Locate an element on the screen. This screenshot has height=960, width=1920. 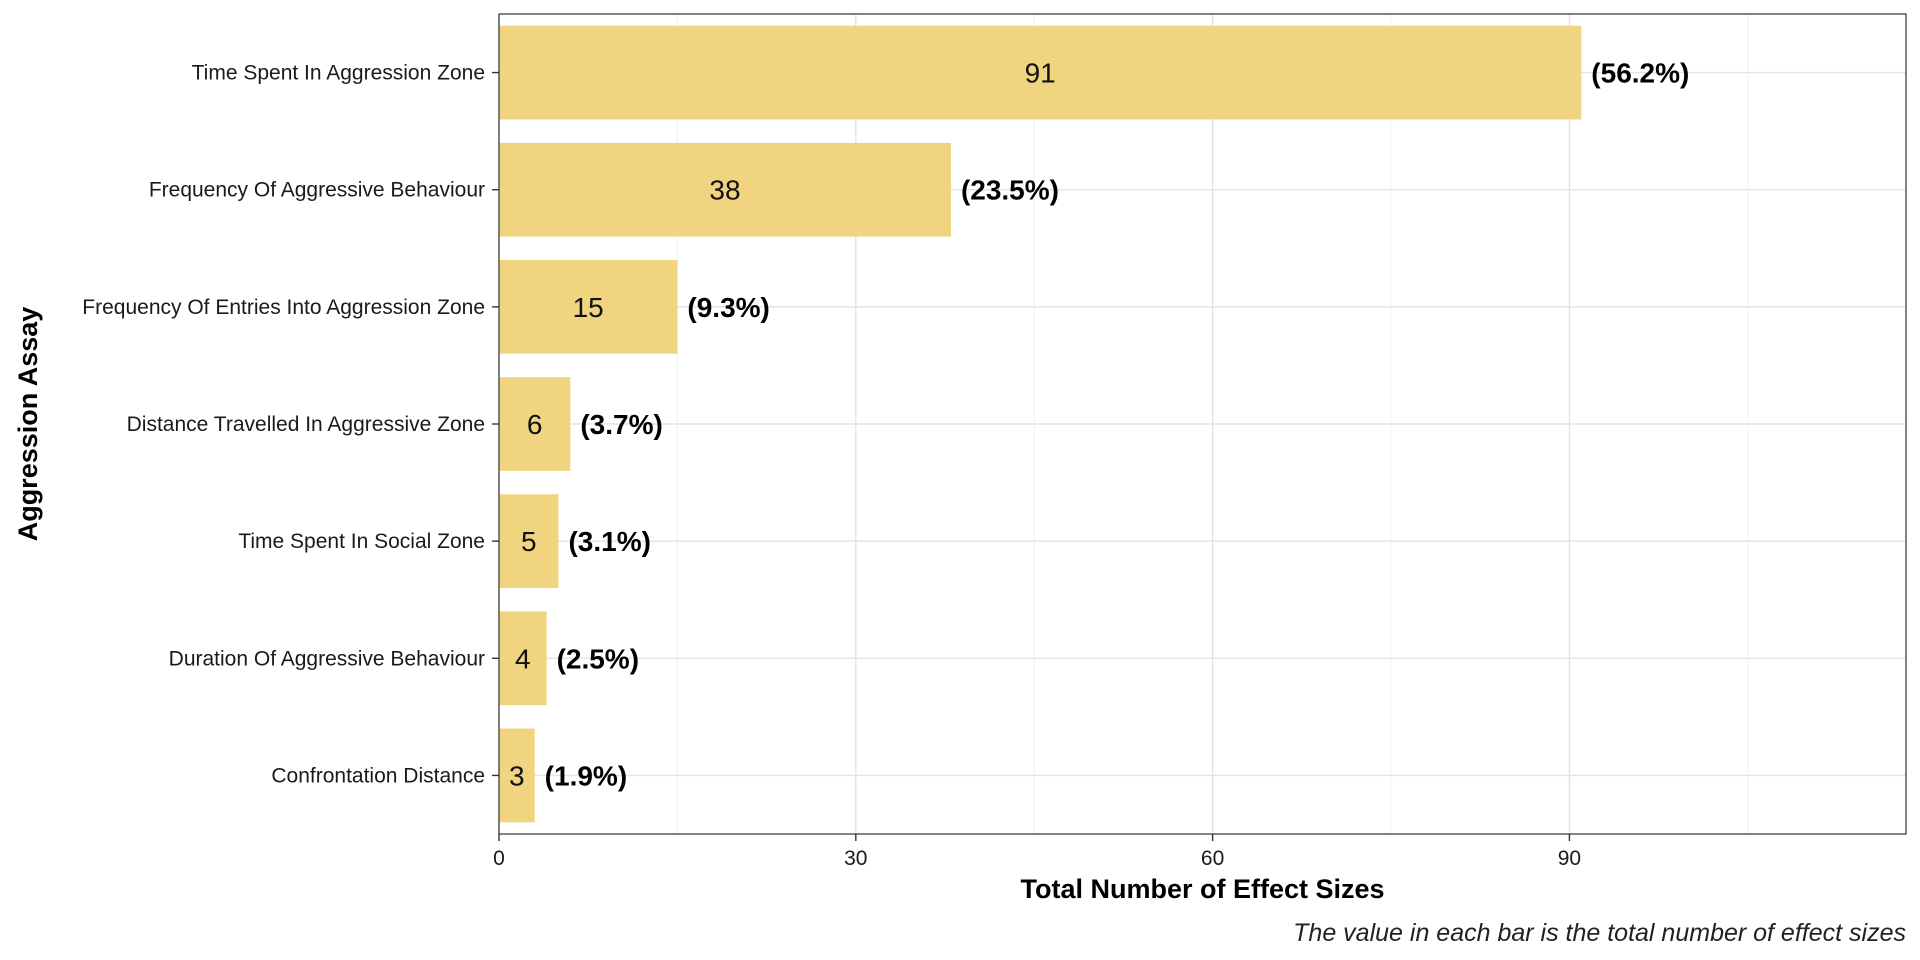
bar-value-label: 38 is located at coordinates (724, 190).